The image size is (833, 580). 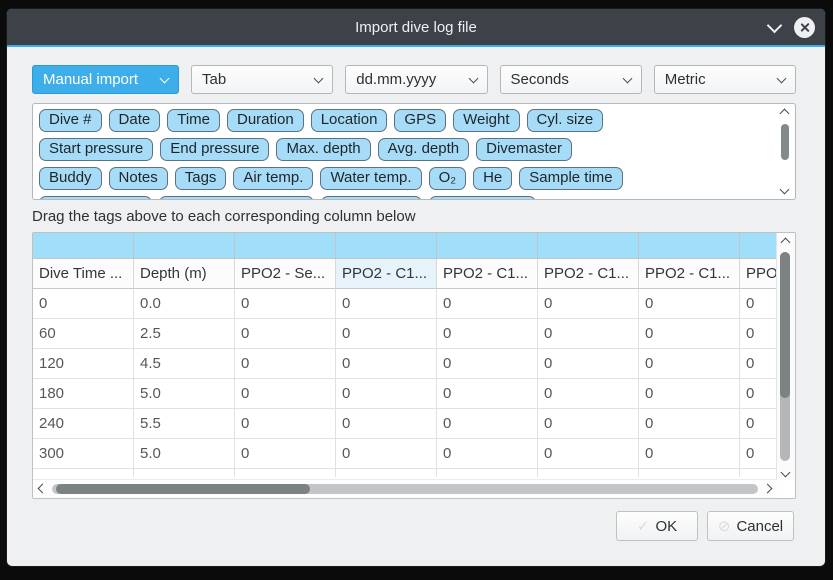 I want to click on import-mode-select: Manual import, so click(x=105, y=79).